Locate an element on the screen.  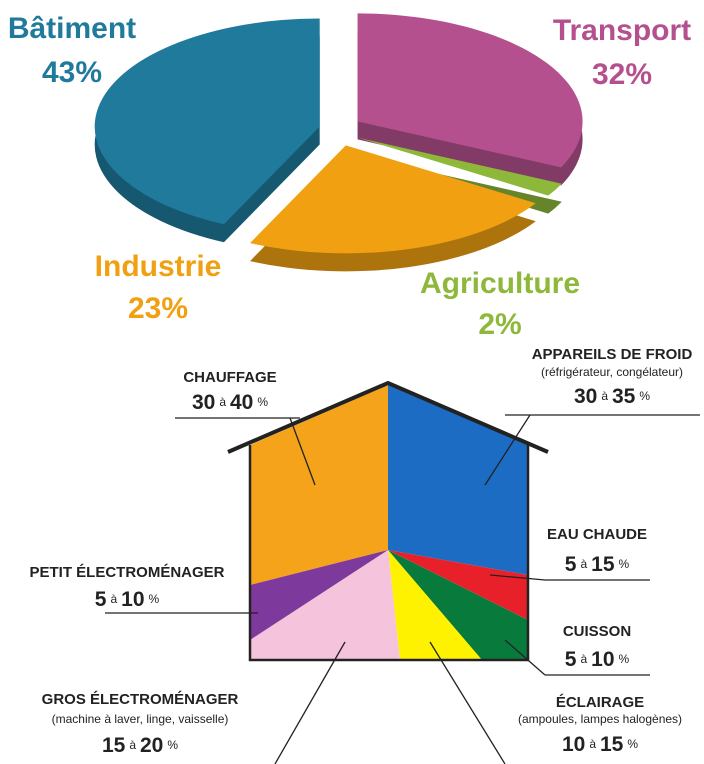
item-range: 10 à 15% is located at coordinates (600, 744).